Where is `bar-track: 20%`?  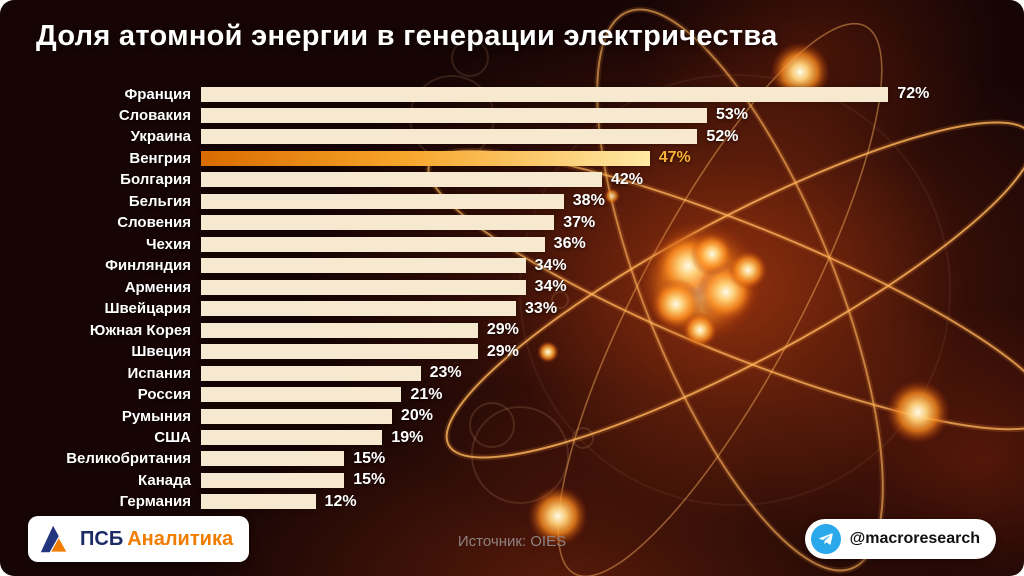 bar-track: 20% is located at coordinates (559, 416).